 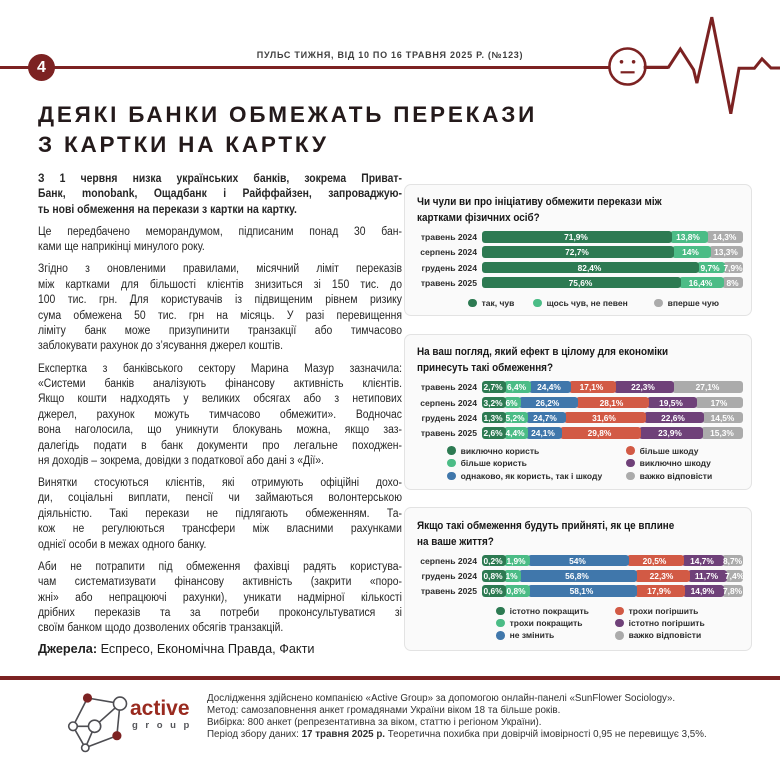 What do you see at coordinates (160, 708) in the screenshot?
I see `svg-text: active` at bounding box center [160, 708].